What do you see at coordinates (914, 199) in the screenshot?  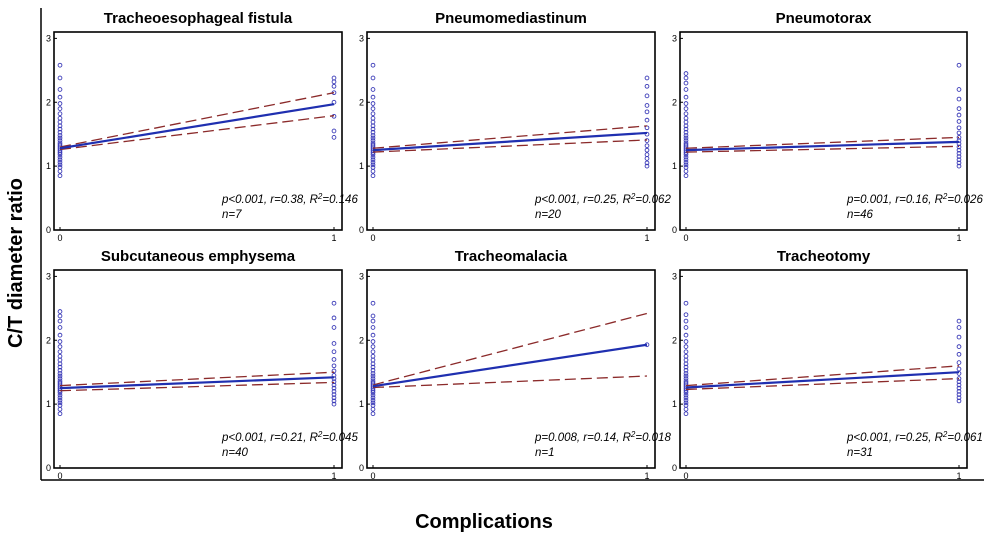 I see `stats-line-1: p=0.001, r=0.16, R2=0.026` at bounding box center [914, 199].